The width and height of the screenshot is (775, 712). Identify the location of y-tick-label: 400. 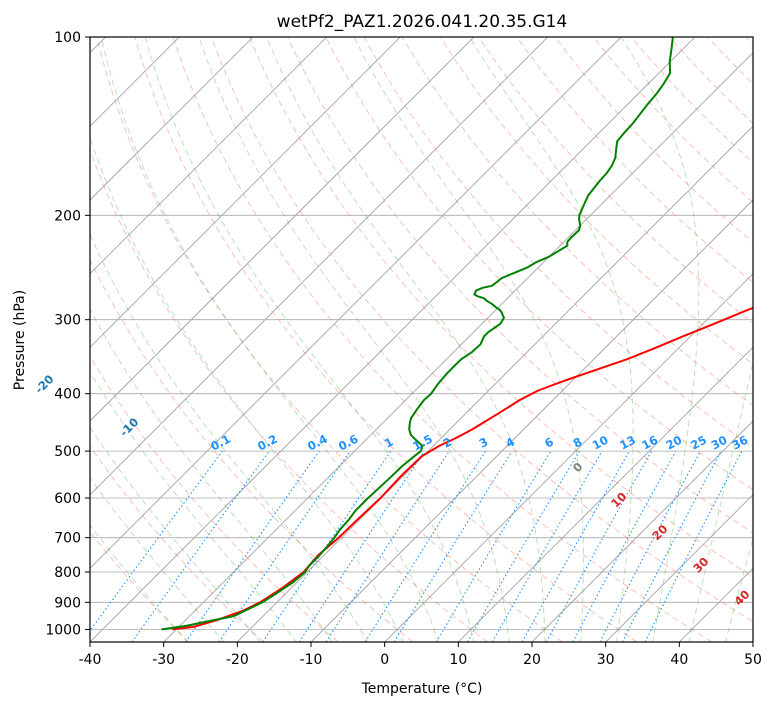
(67, 395).